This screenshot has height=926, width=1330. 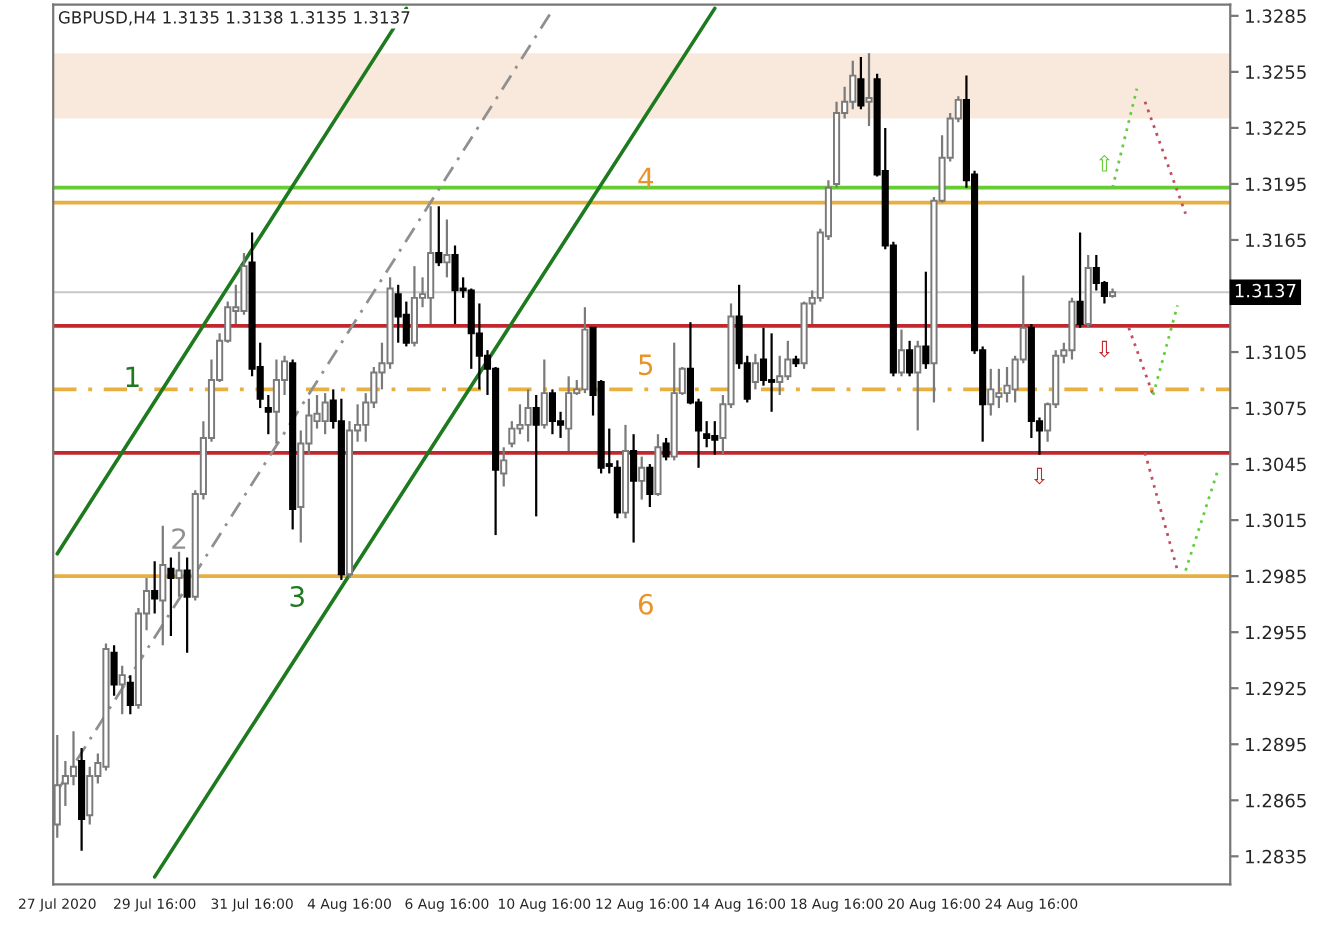 What do you see at coordinates (1276, 408) in the screenshot?
I see `y-tick-label: 1.3075` at bounding box center [1276, 408].